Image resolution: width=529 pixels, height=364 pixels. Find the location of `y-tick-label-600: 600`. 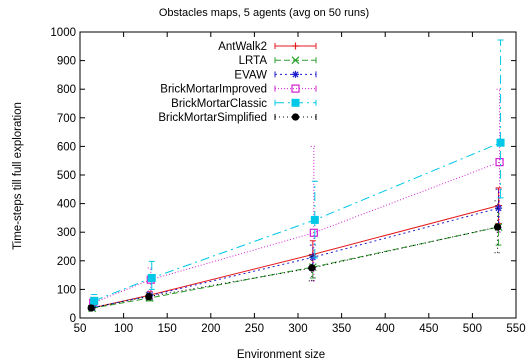

y-tick-label-600: 600 is located at coordinates (66, 147).